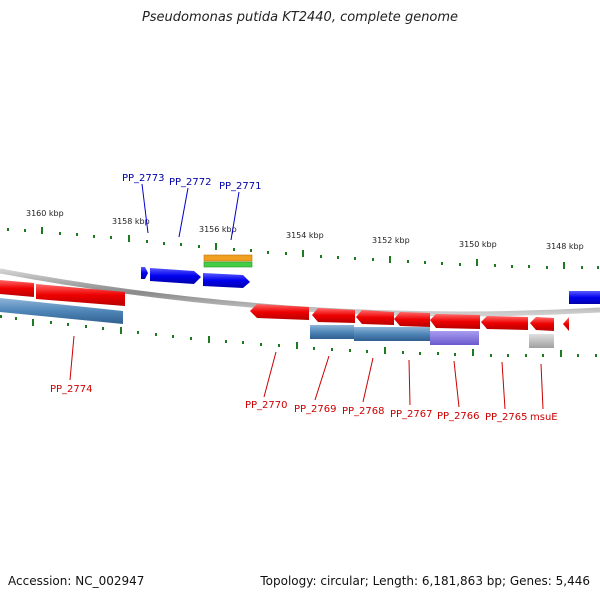  I want to click on ruler-label: 3154 kbp, so click(305, 235).